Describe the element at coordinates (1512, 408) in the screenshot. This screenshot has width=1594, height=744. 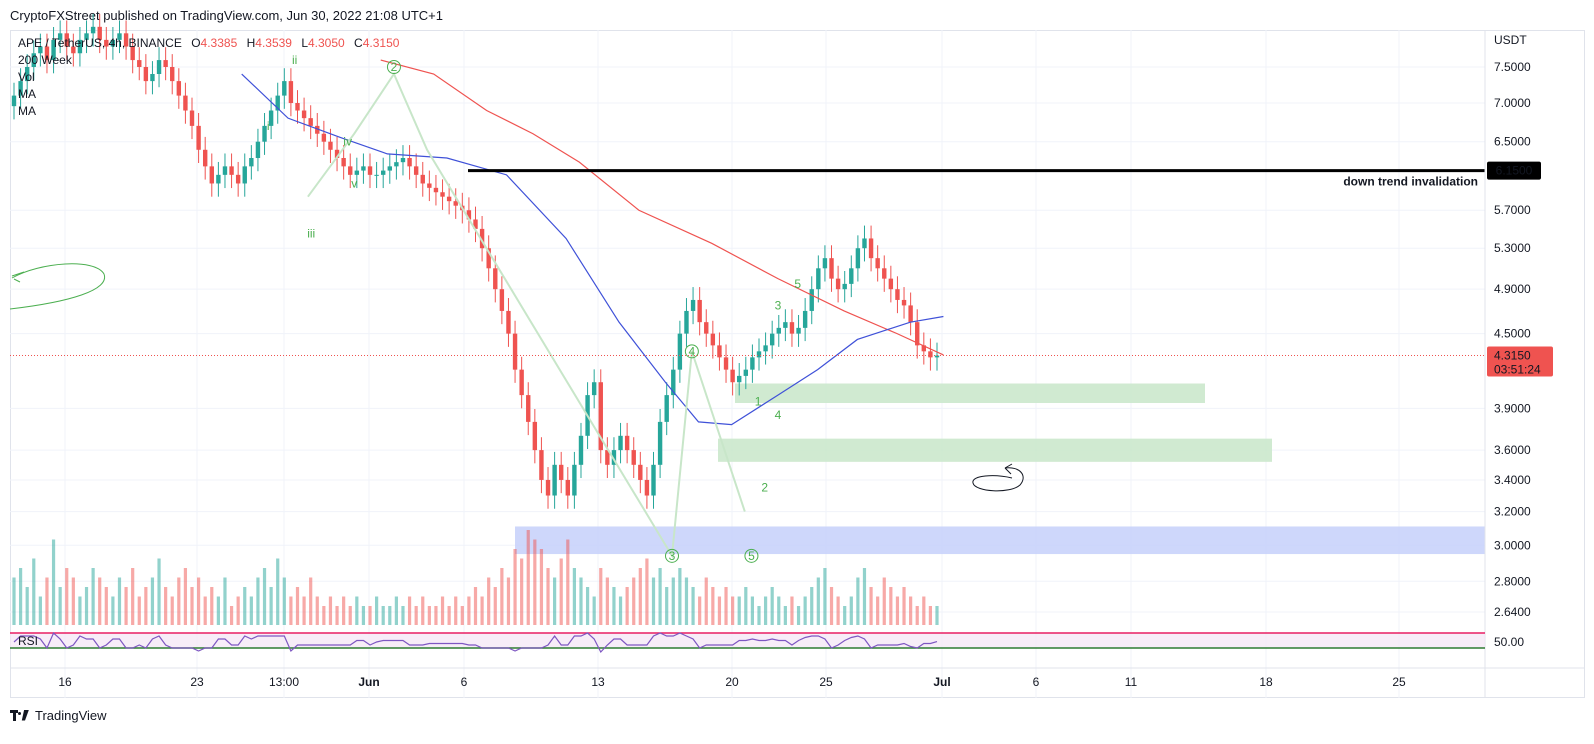
I see `y-tick-label: 3.9000` at that location.